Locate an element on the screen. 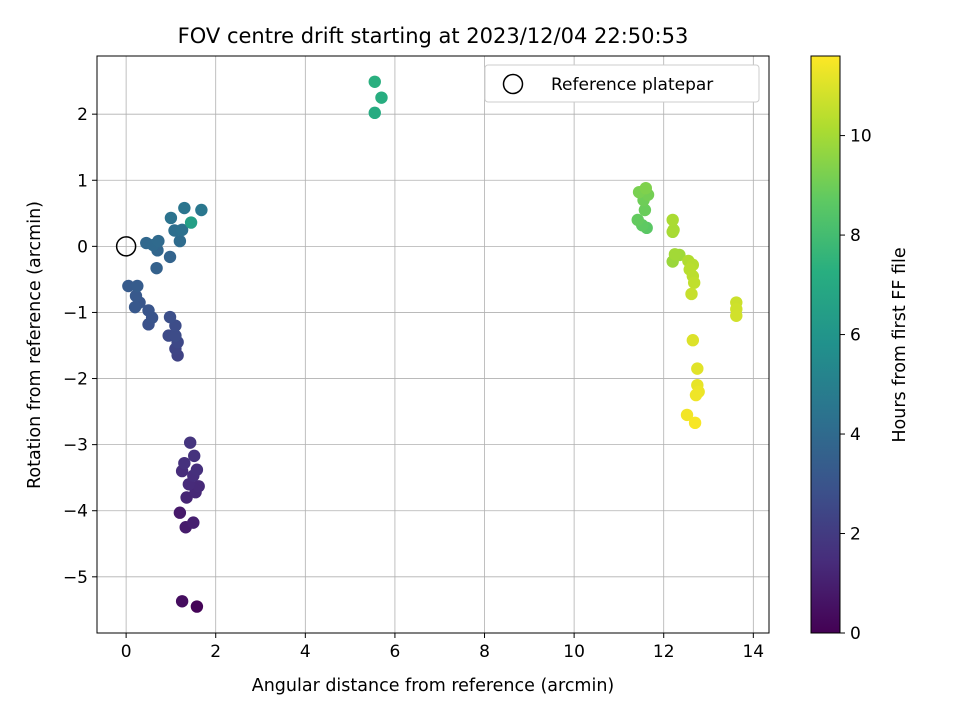 This screenshot has width=960, height=720. colorbar-tick-label: 4 is located at coordinates (855, 435).